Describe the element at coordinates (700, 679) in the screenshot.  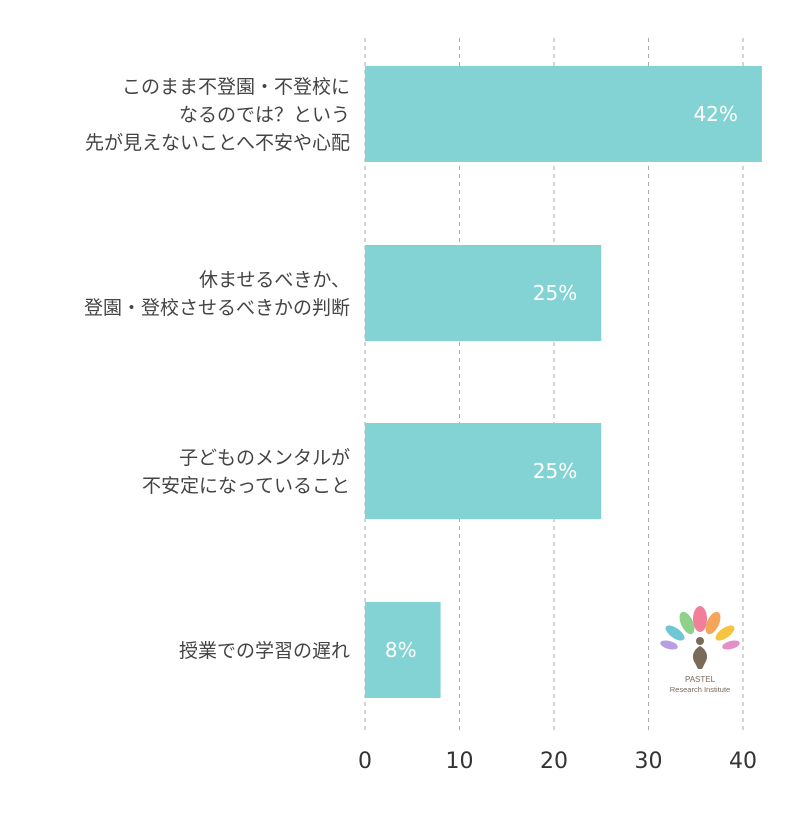
I see `logo-line1: PASTEL` at that location.